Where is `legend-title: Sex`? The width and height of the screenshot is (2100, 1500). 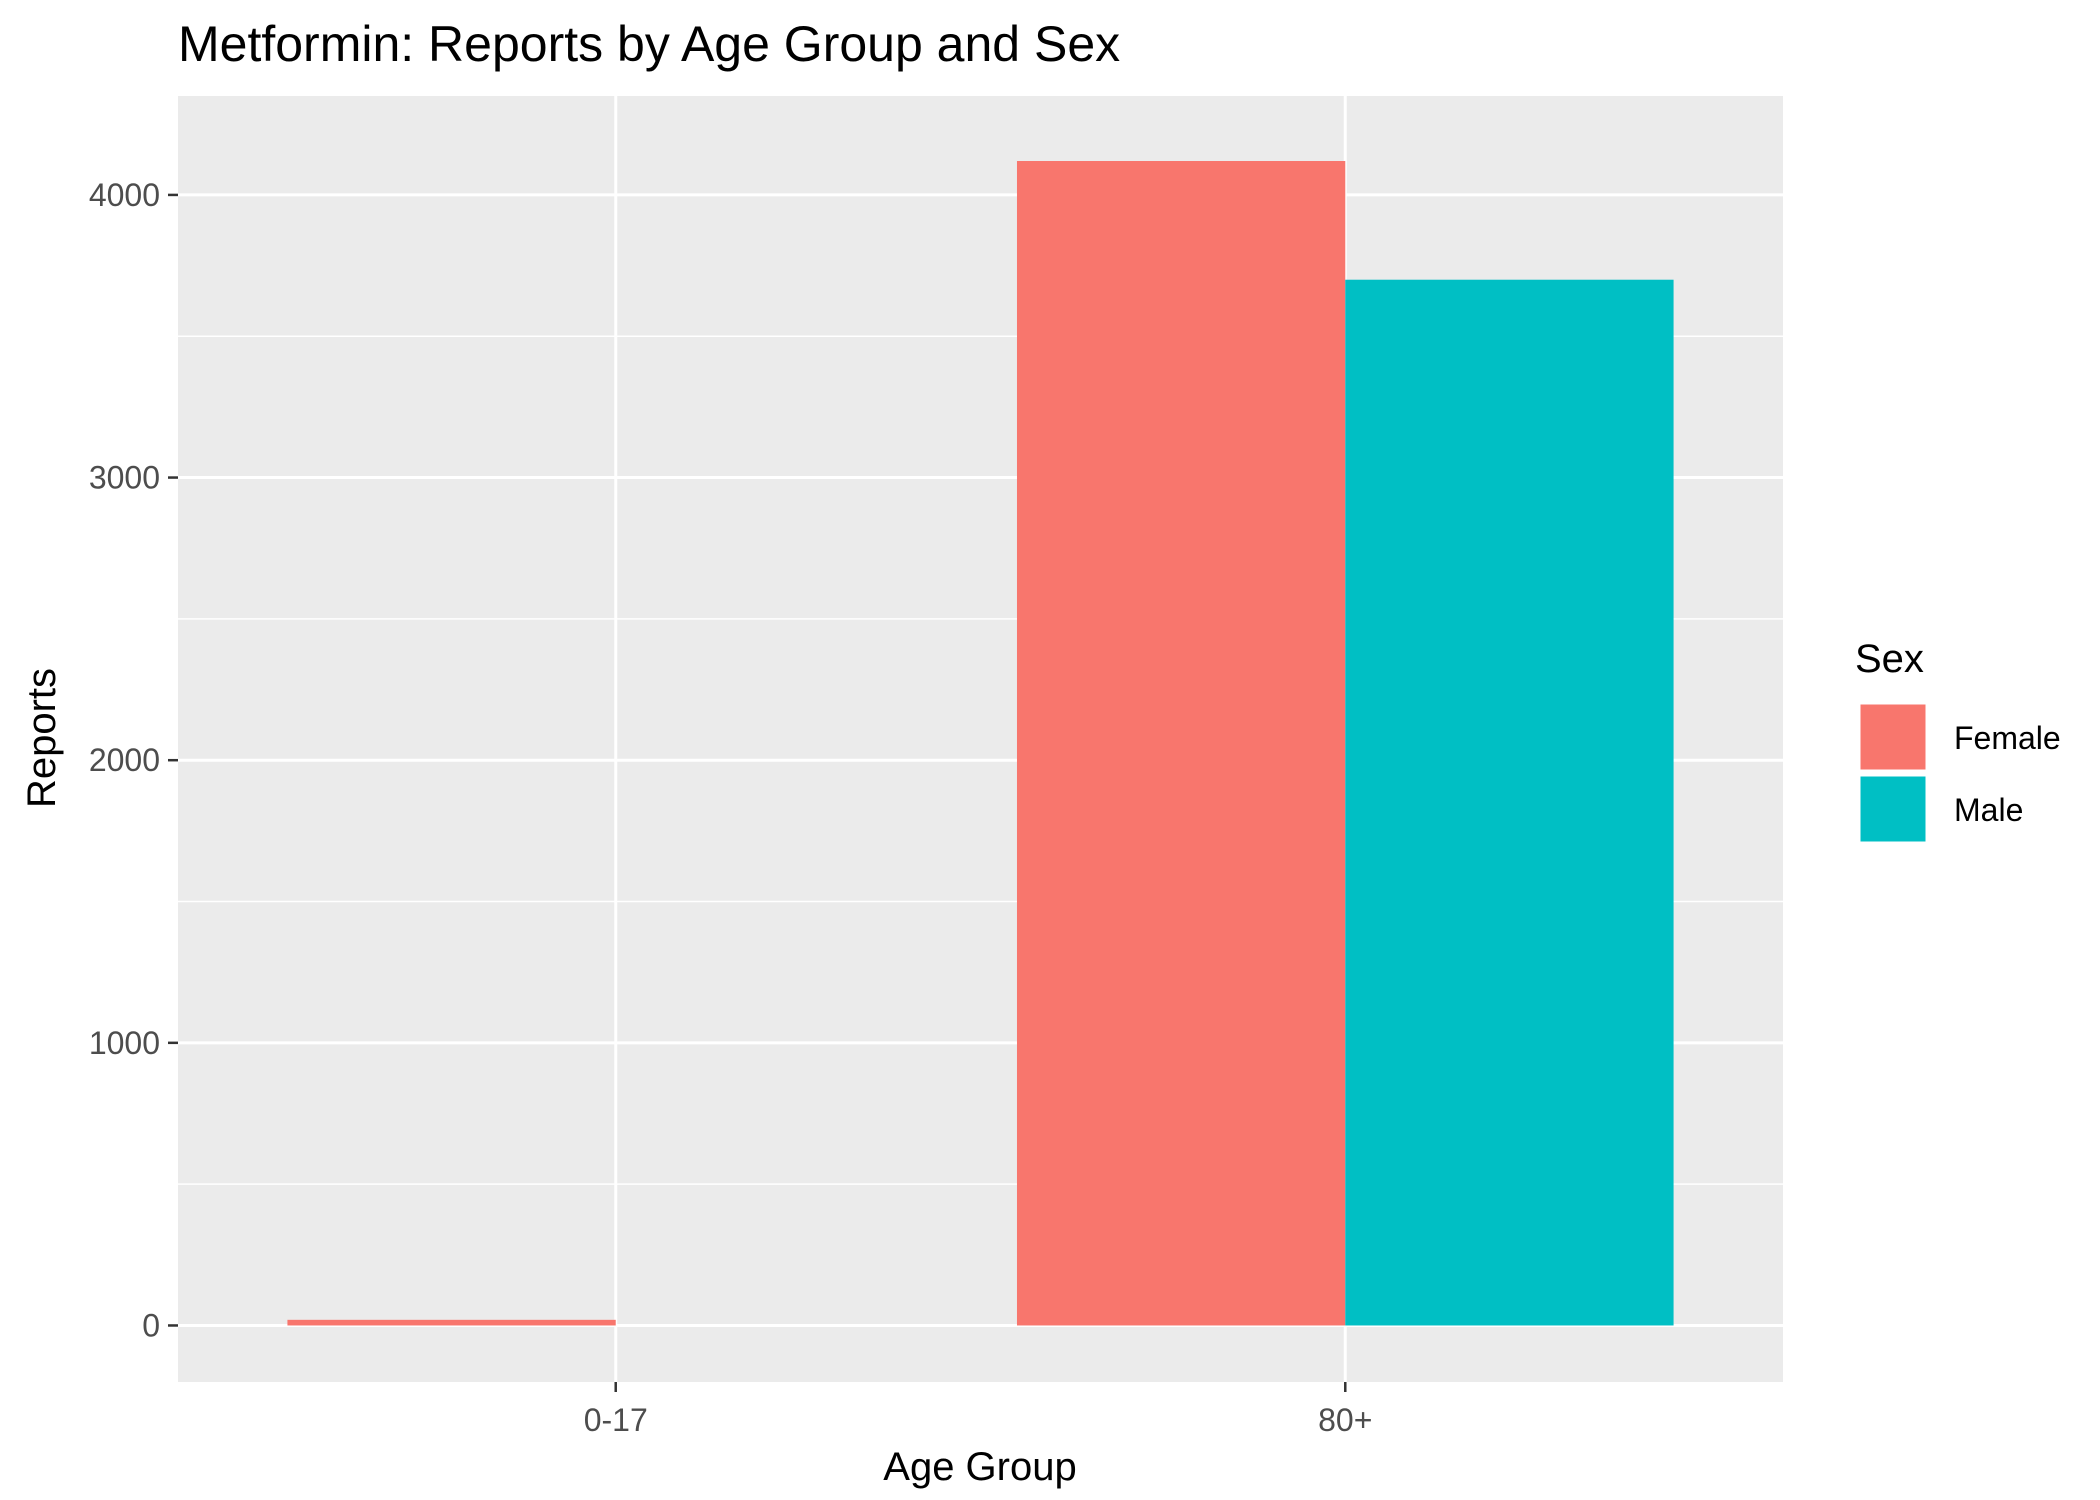
legend-title: Sex is located at coordinates (1889, 659).